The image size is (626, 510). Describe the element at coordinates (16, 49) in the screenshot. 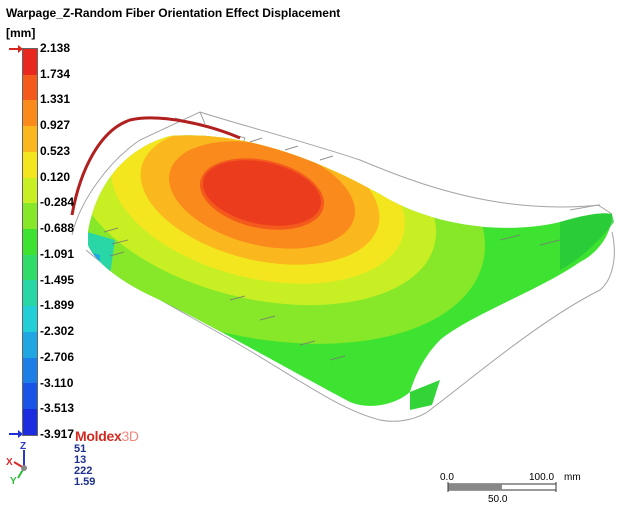

I see `legend-max-marker-icon` at that location.